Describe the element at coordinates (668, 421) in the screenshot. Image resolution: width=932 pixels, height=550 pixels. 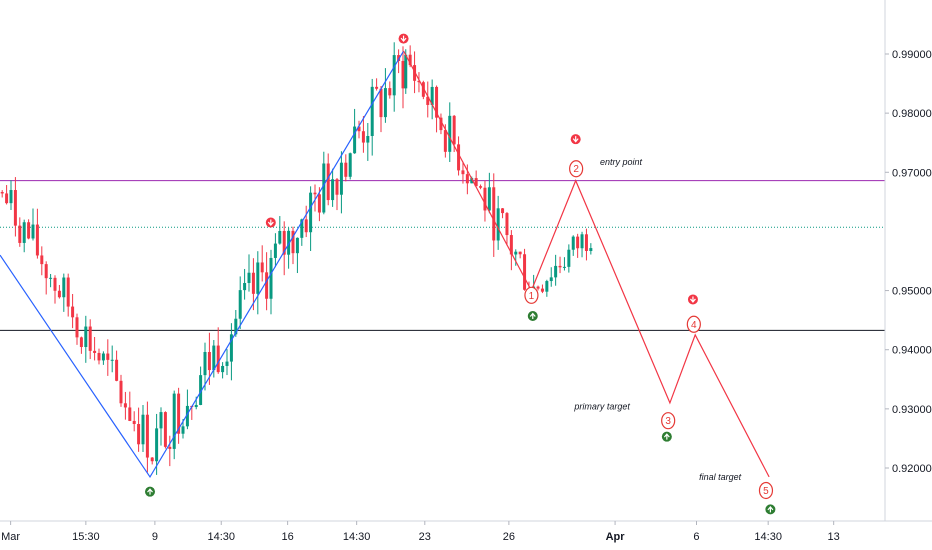
I see `wave-number-label: 3` at that location.